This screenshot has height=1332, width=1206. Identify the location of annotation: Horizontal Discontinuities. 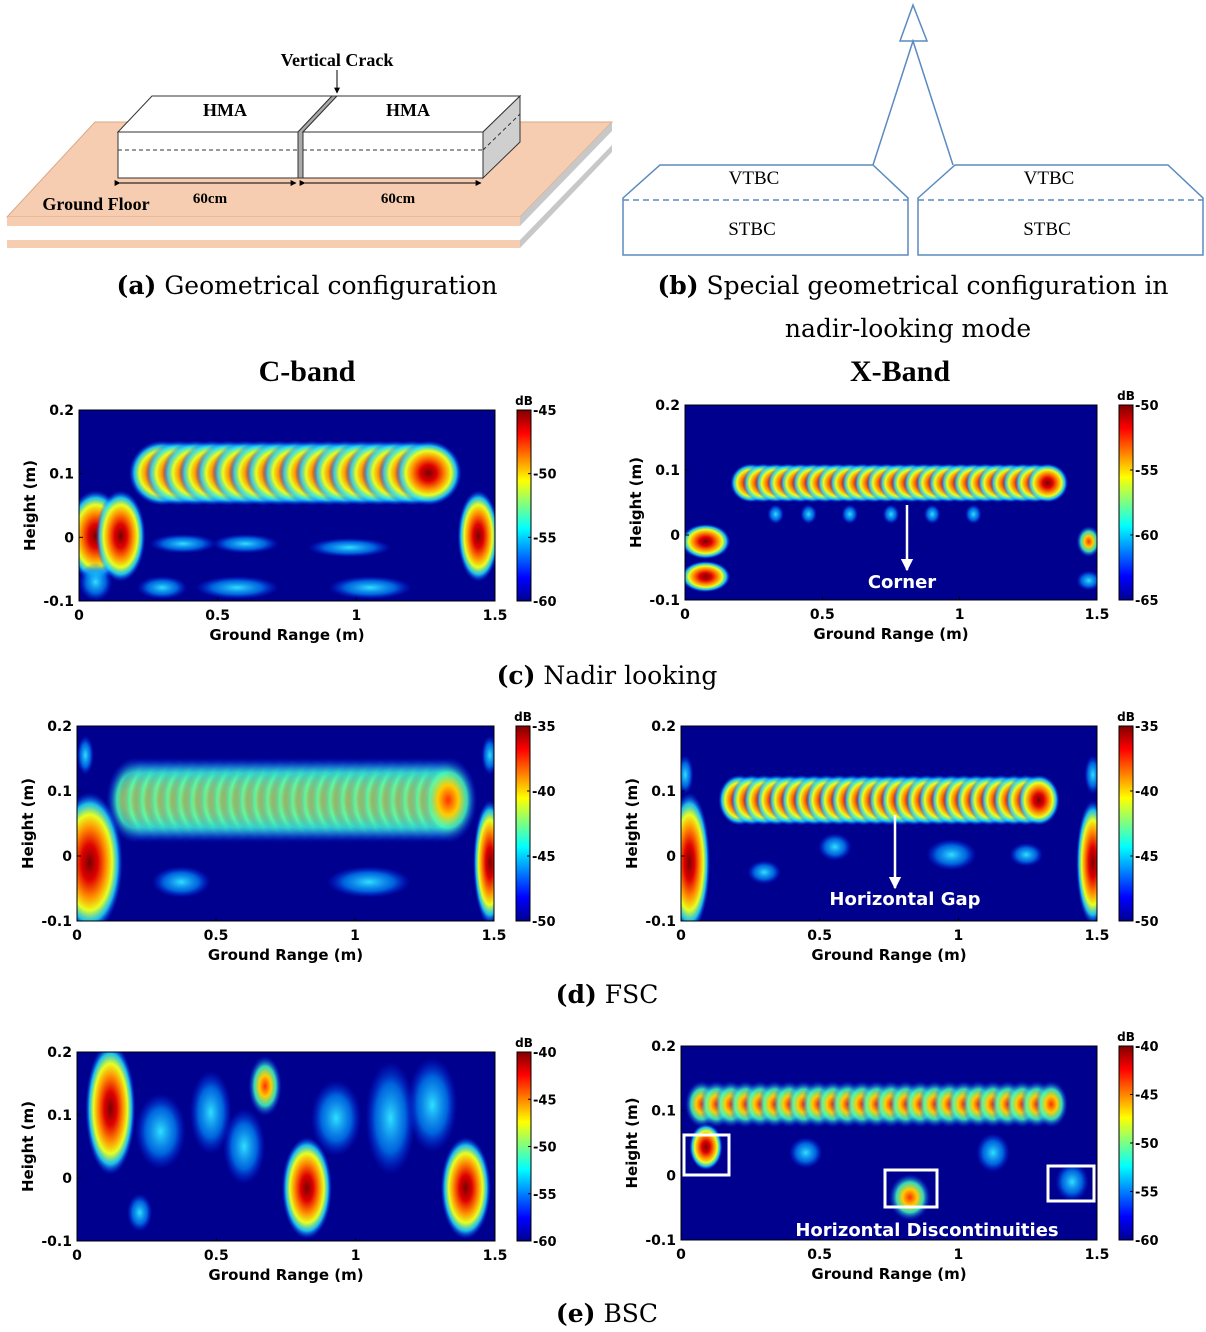
(926, 1230).